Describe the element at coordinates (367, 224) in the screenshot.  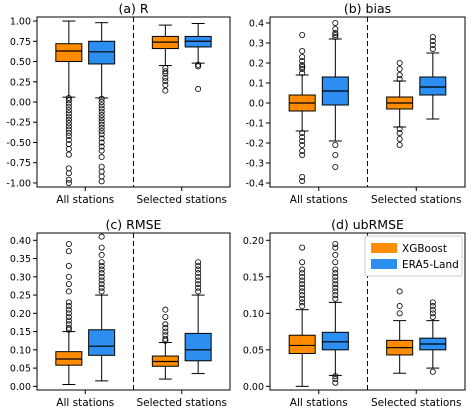
I see `panel-title: (d) ubRMSE` at that location.